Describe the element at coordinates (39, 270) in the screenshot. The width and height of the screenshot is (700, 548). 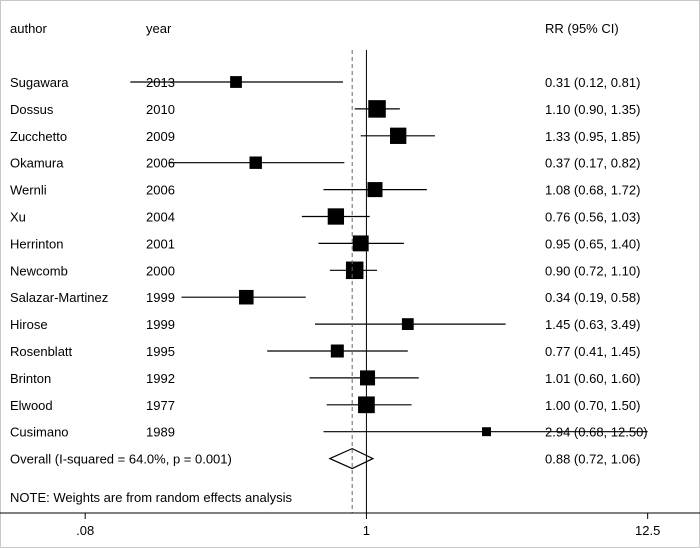
I see `study-author-label: Newcomb` at that location.